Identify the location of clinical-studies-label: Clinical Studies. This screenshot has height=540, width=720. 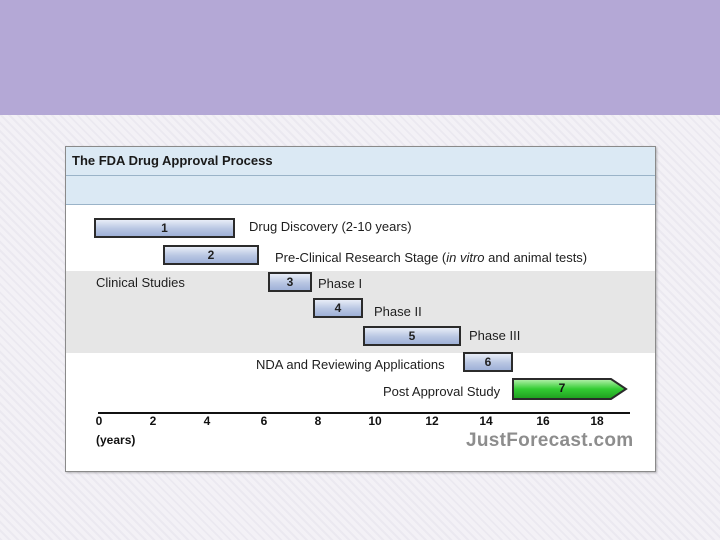
(140, 282).